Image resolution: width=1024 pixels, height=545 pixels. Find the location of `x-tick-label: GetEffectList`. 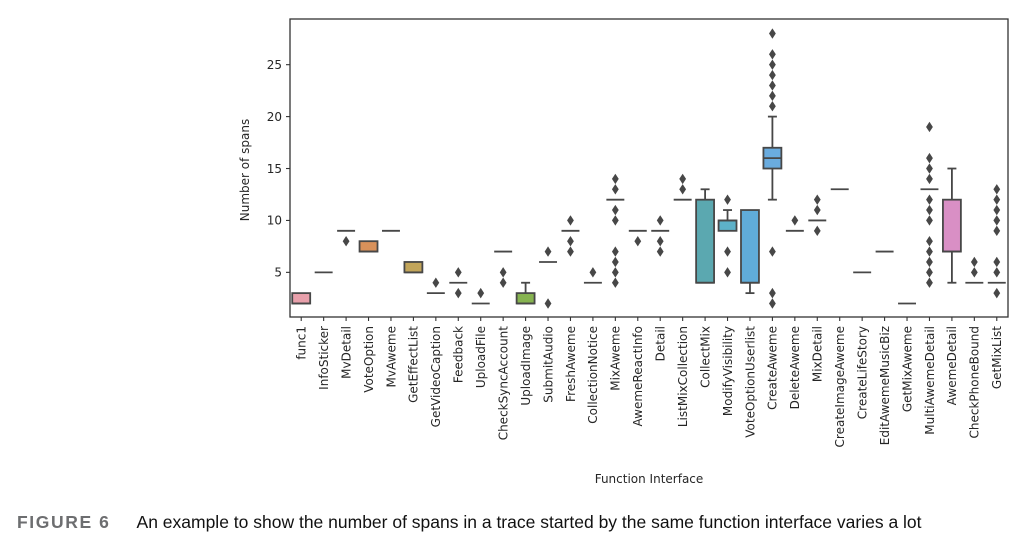

x-tick-label: GetEffectList is located at coordinates (414, 364).